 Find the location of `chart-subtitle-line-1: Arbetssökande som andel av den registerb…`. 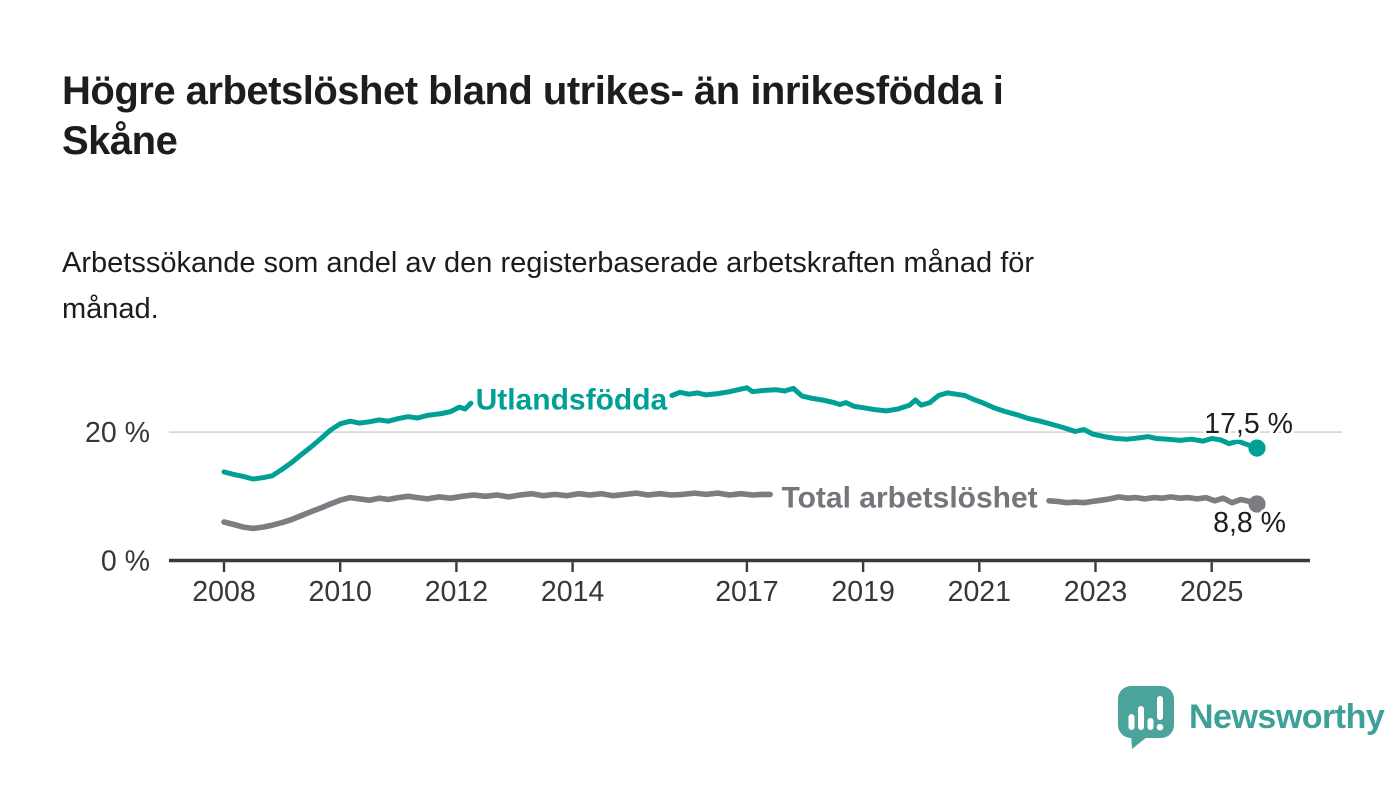

chart-subtitle-line-1: Arbetssökande som andel av den registerb… is located at coordinates (548, 263).